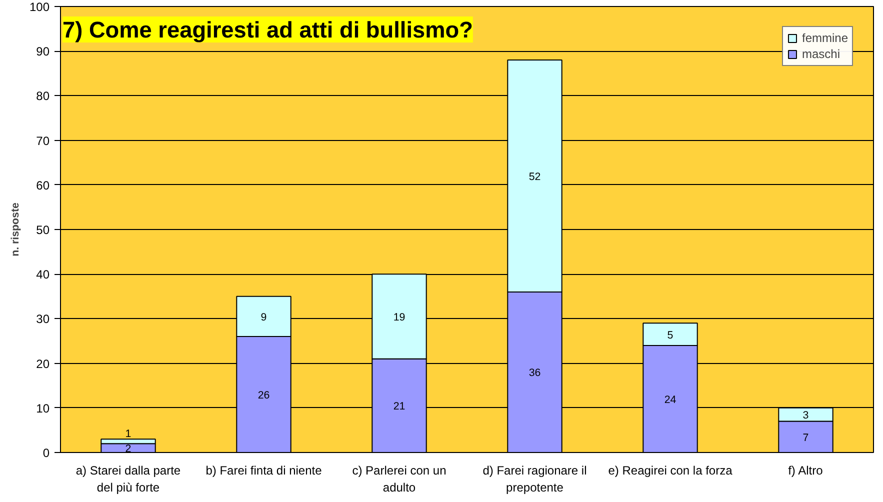  I want to click on y-tick-label: 0, so click(46, 453).